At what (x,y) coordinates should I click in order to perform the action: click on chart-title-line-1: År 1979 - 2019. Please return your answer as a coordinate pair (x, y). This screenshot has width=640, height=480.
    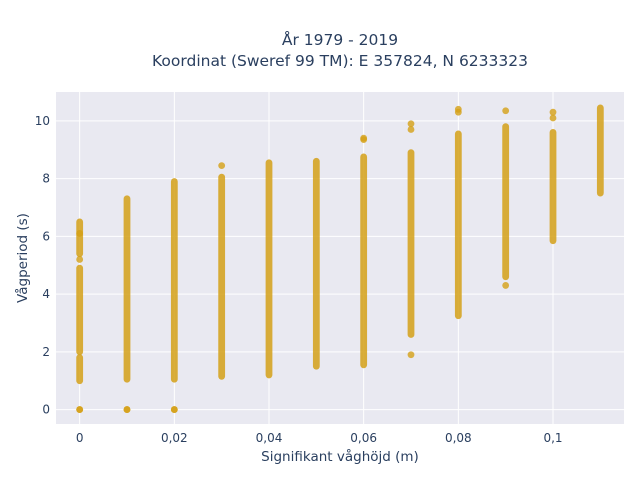
    Looking at the image, I should click on (340, 39).